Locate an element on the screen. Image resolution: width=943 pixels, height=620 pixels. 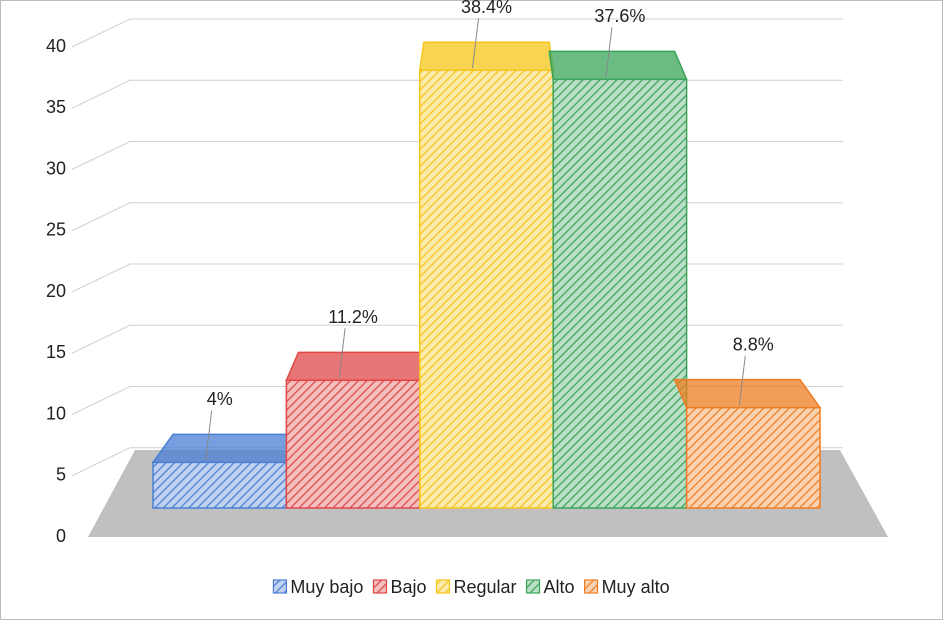
value-label: 8.8% is located at coordinates (753, 344).